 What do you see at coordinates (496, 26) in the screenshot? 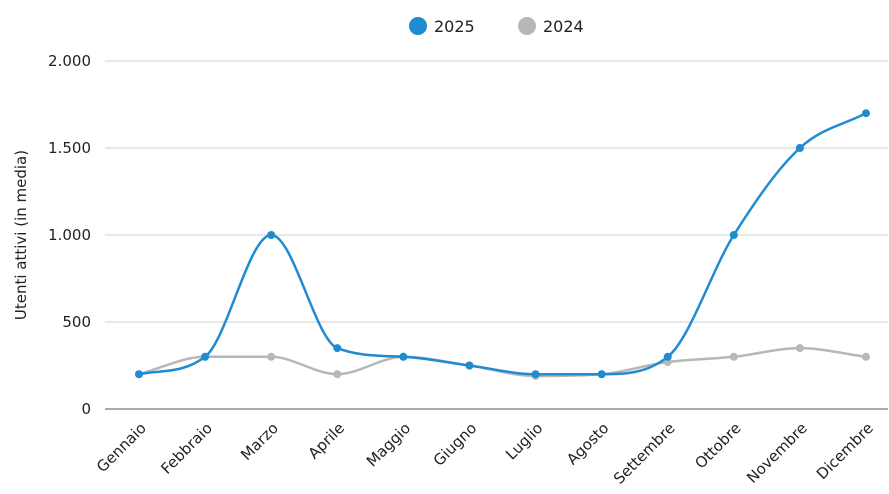
I see `chart-legend: 2025 2024` at bounding box center [496, 26].